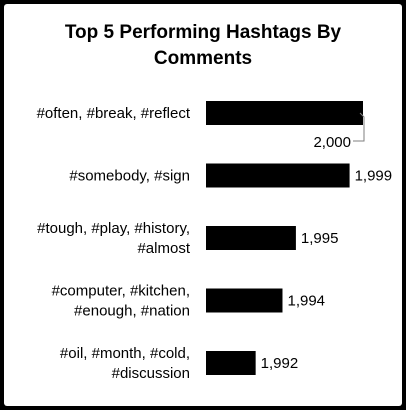 The height and width of the screenshot is (410, 406). I want to click on category-label: #almost, so click(163, 248).